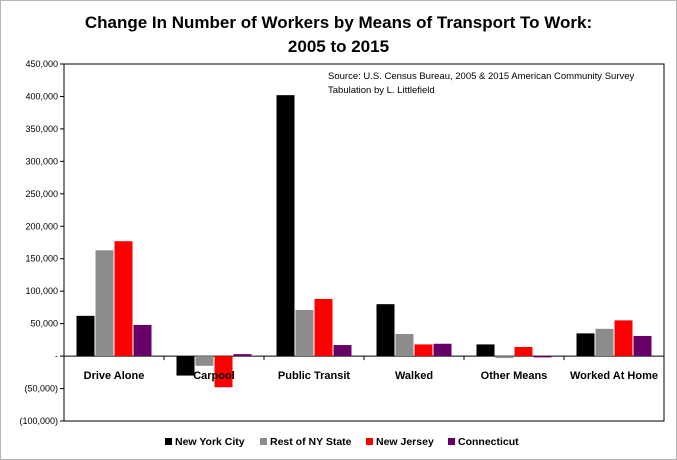  I want to click on category-label: Walked, so click(414, 376).